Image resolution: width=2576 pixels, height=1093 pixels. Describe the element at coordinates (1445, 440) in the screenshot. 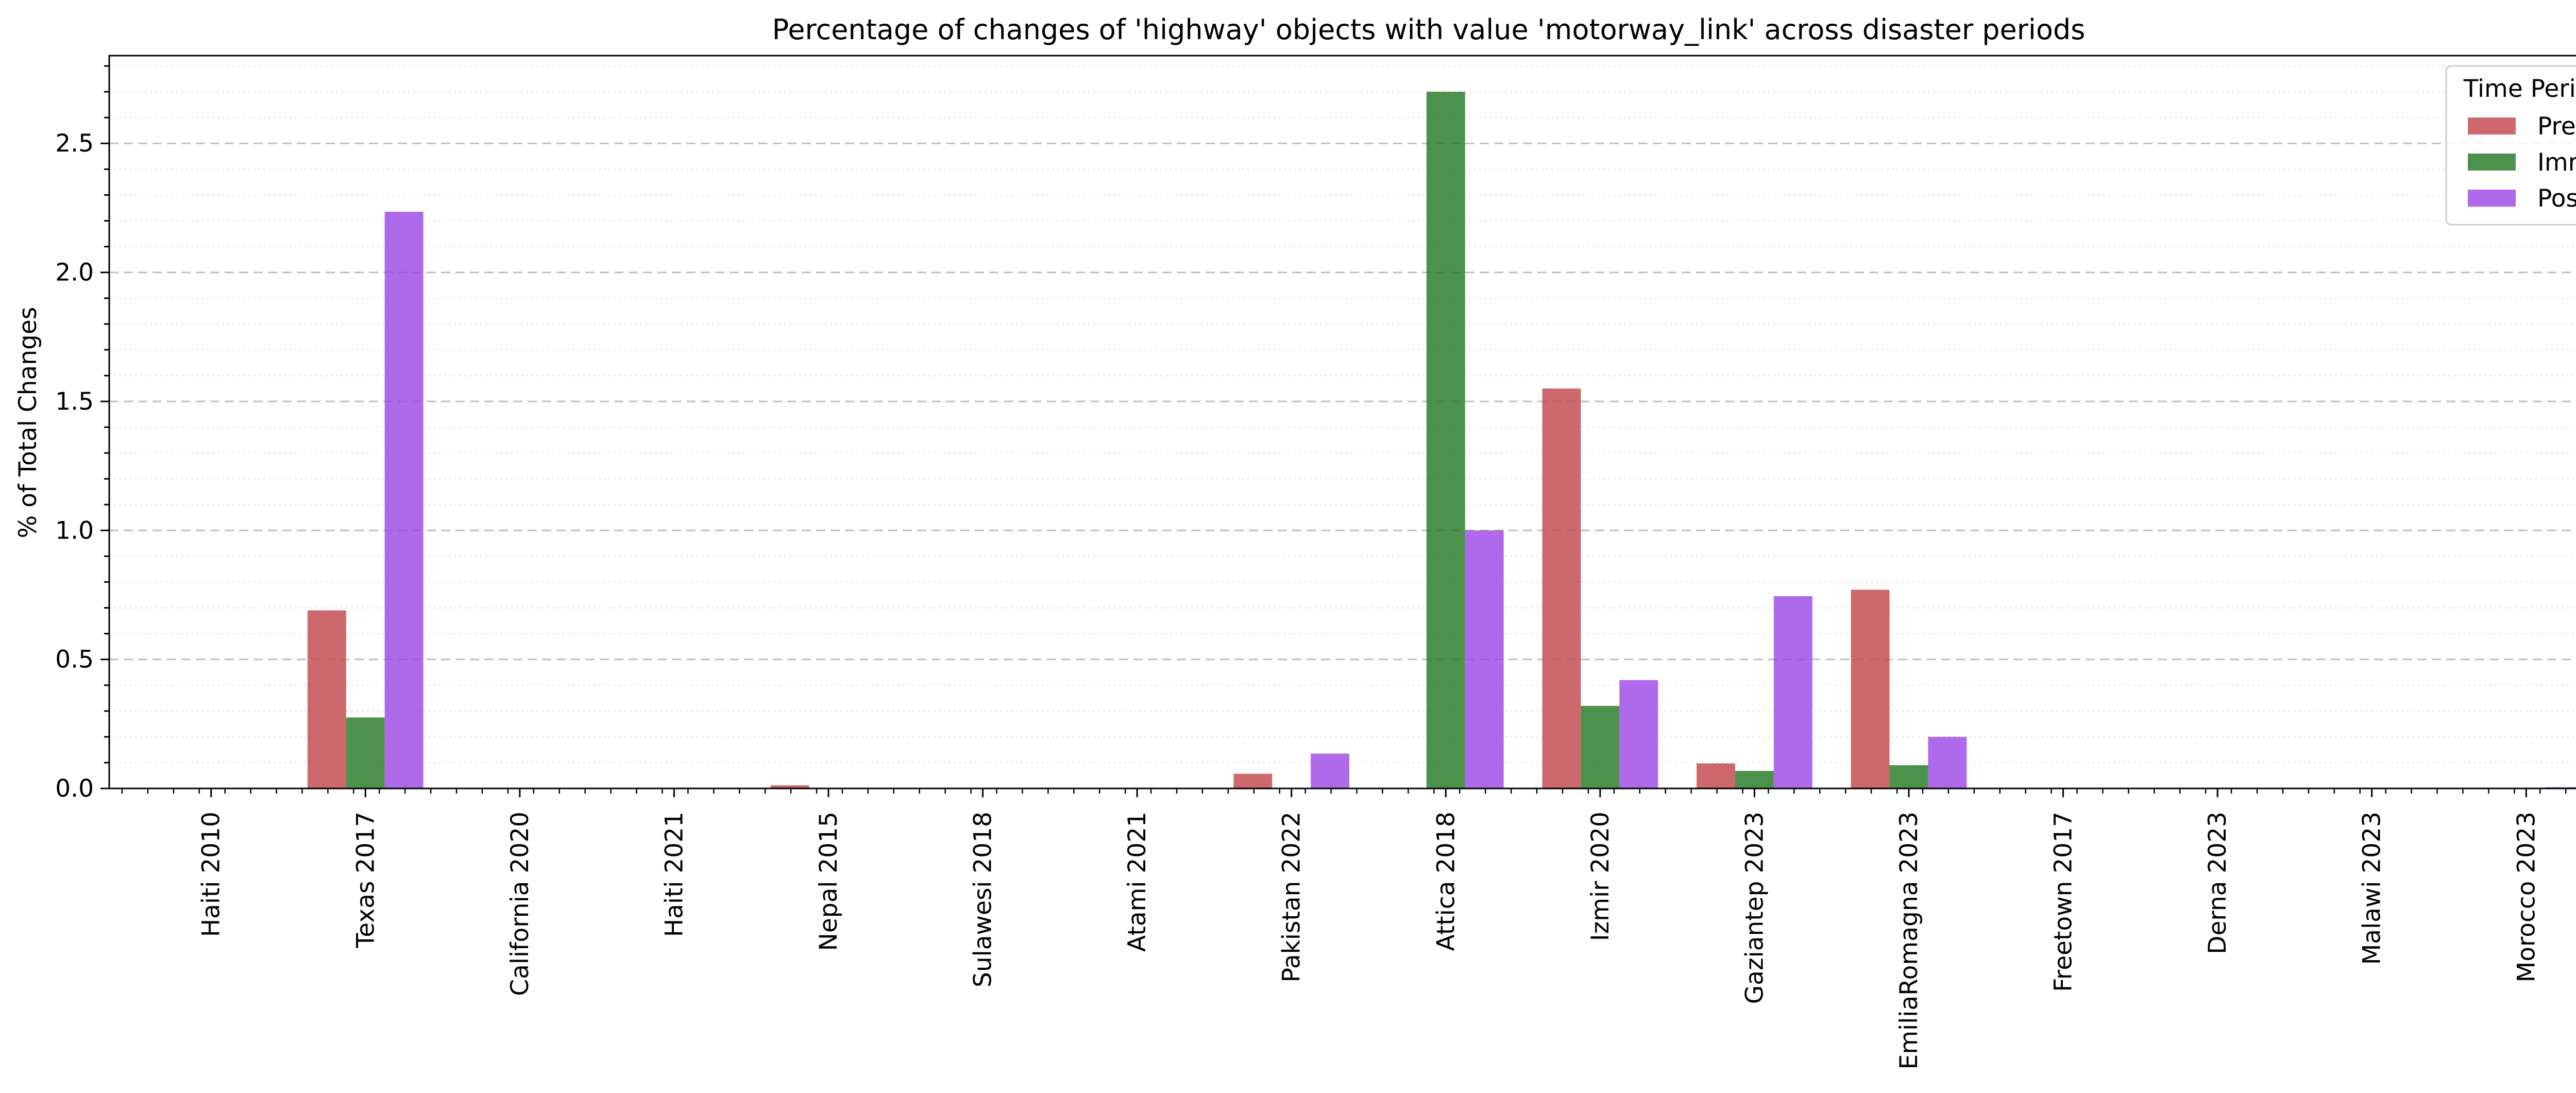

I see `bar-imm-attica-2018` at that location.